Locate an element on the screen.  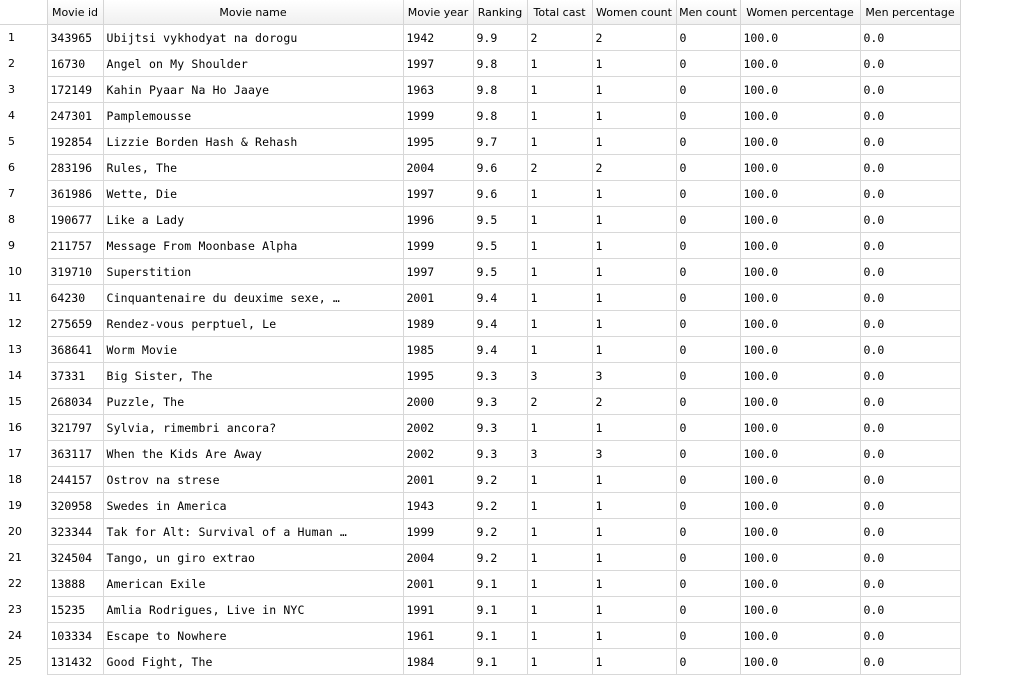
cell-movie-name: Good Fight, The is located at coordinates (253, 661).